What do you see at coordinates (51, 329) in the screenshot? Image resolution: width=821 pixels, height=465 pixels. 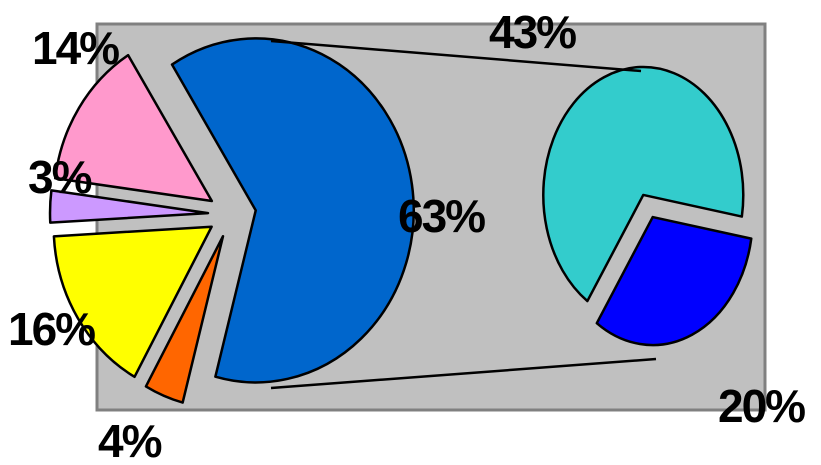 I see `data-label-16: 16%` at bounding box center [51, 329].